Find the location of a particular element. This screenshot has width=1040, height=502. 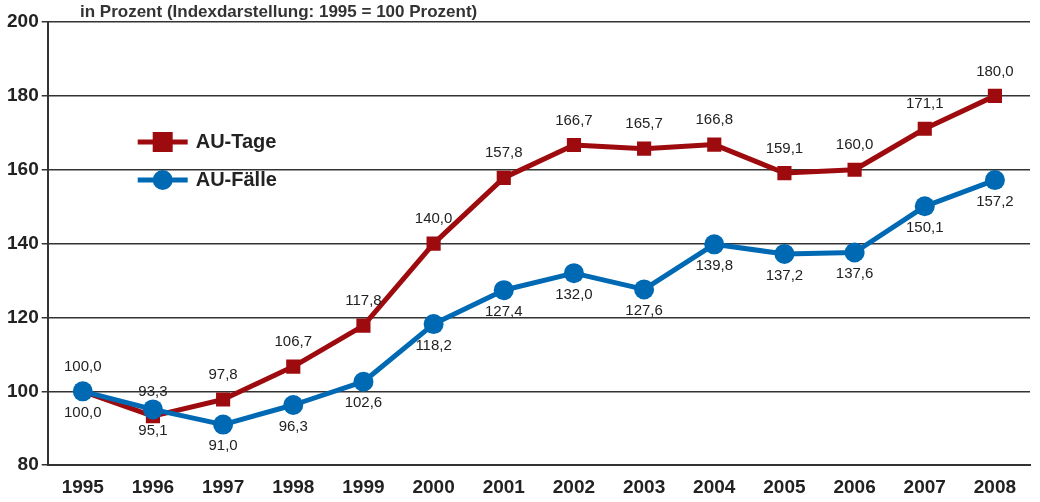

y-tick-label: 140 is located at coordinates (23, 242).